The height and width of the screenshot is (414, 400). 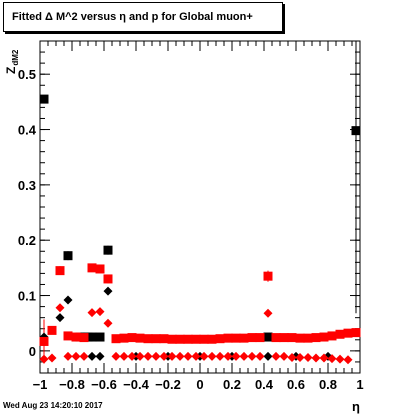 I want to click on y-tick-label: 0.2, so click(x=27, y=240).